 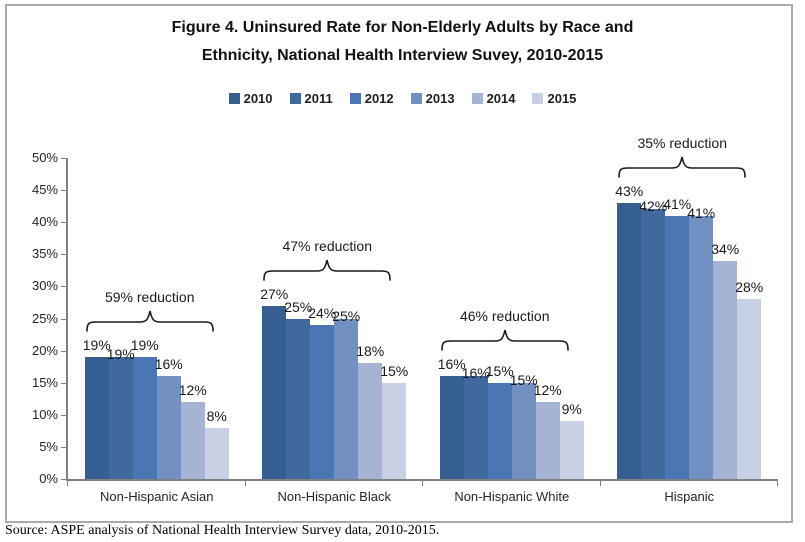 I want to click on legend-item: 2014, so click(x=493, y=98).